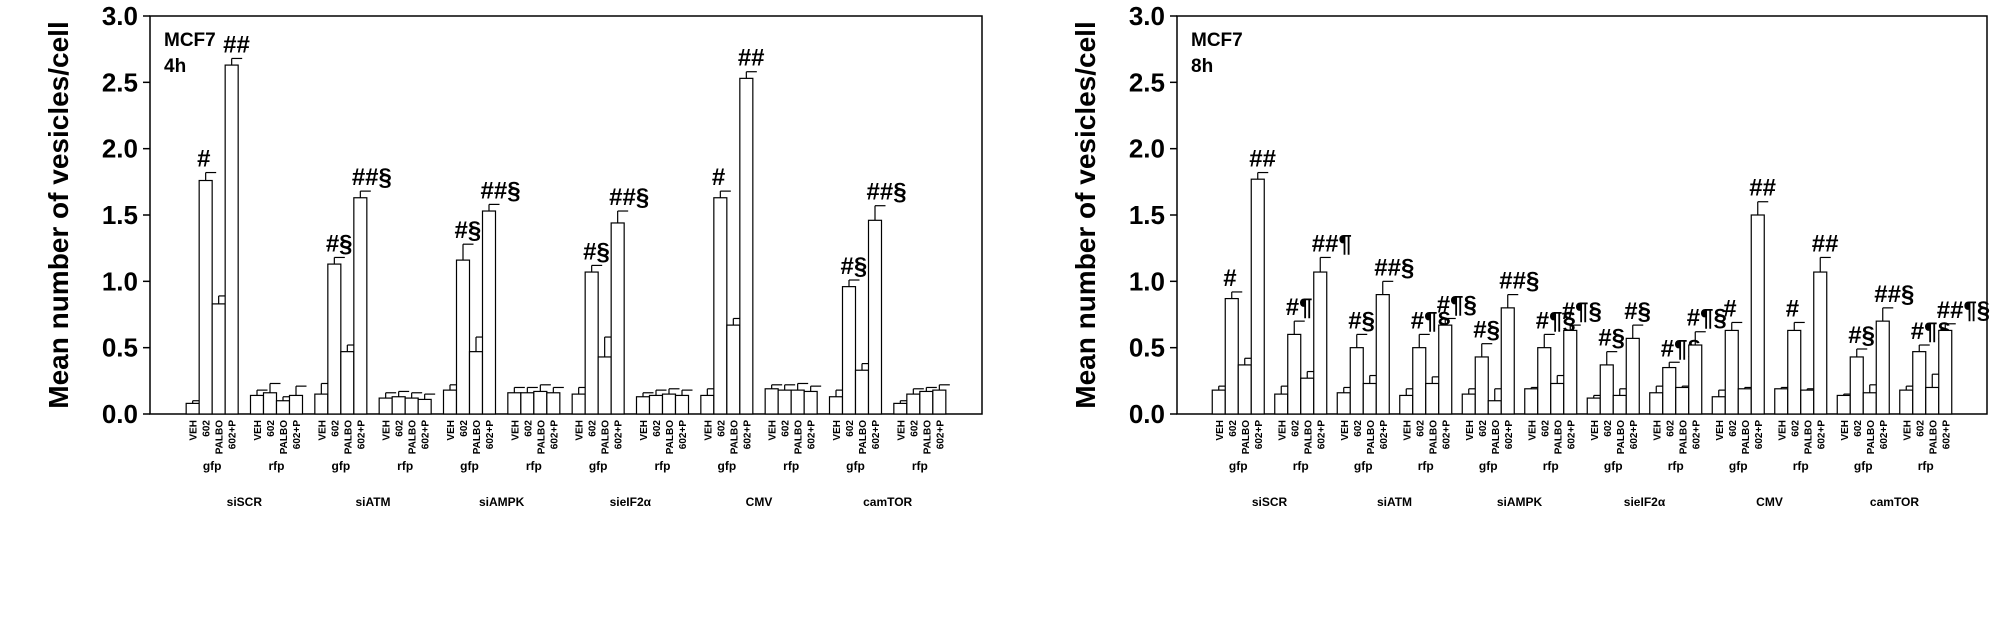 This screenshot has height=633, width=2000. What do you see at coordinates (1762, 188) in the screenshot?
I see `annotation: ##` at bounding box center [1762, 188].